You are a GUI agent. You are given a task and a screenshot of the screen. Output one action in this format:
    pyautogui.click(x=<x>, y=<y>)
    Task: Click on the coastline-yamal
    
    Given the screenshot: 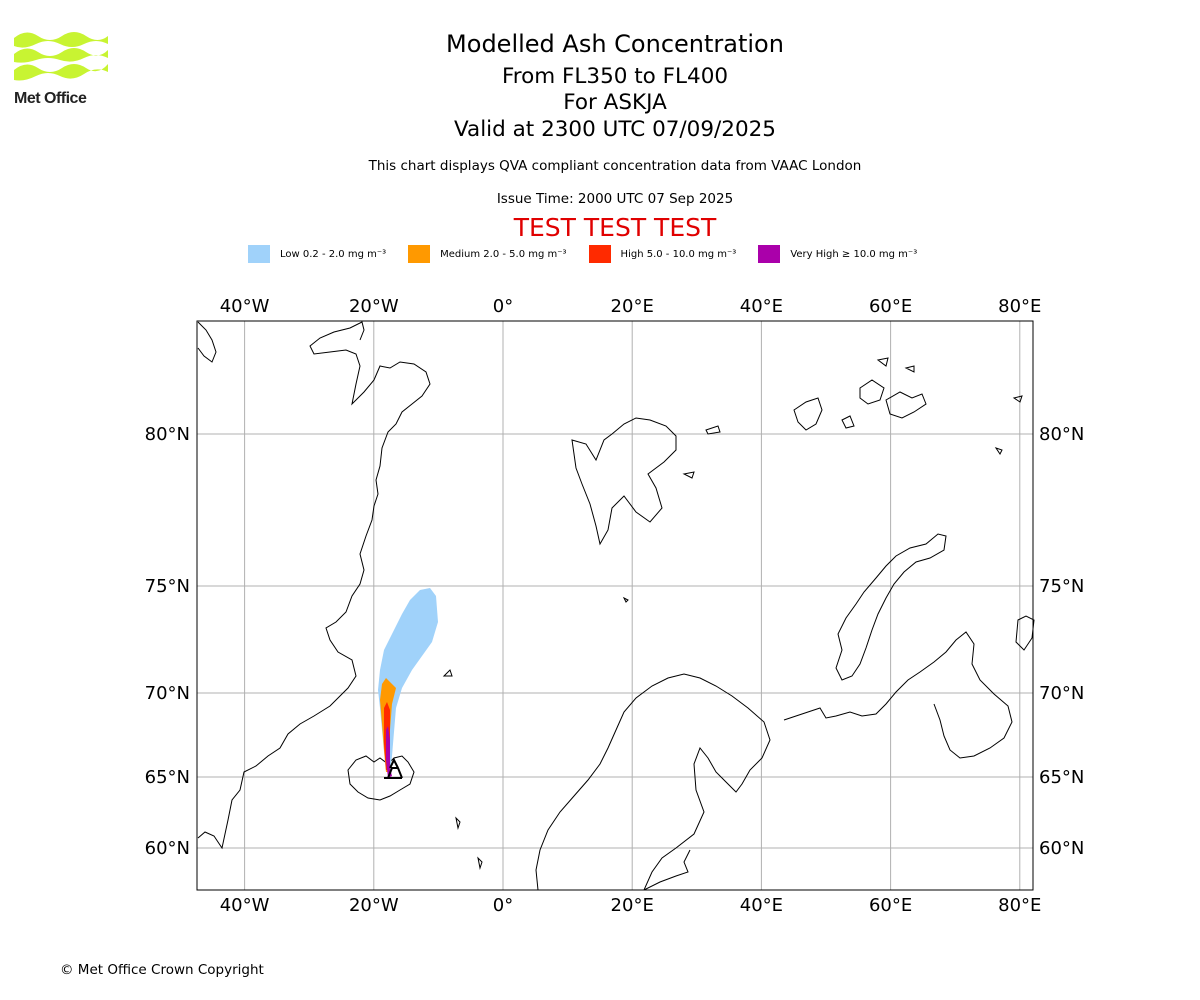 What is the action you would take?
    pyautogui.click(x=1025, y=633)
    